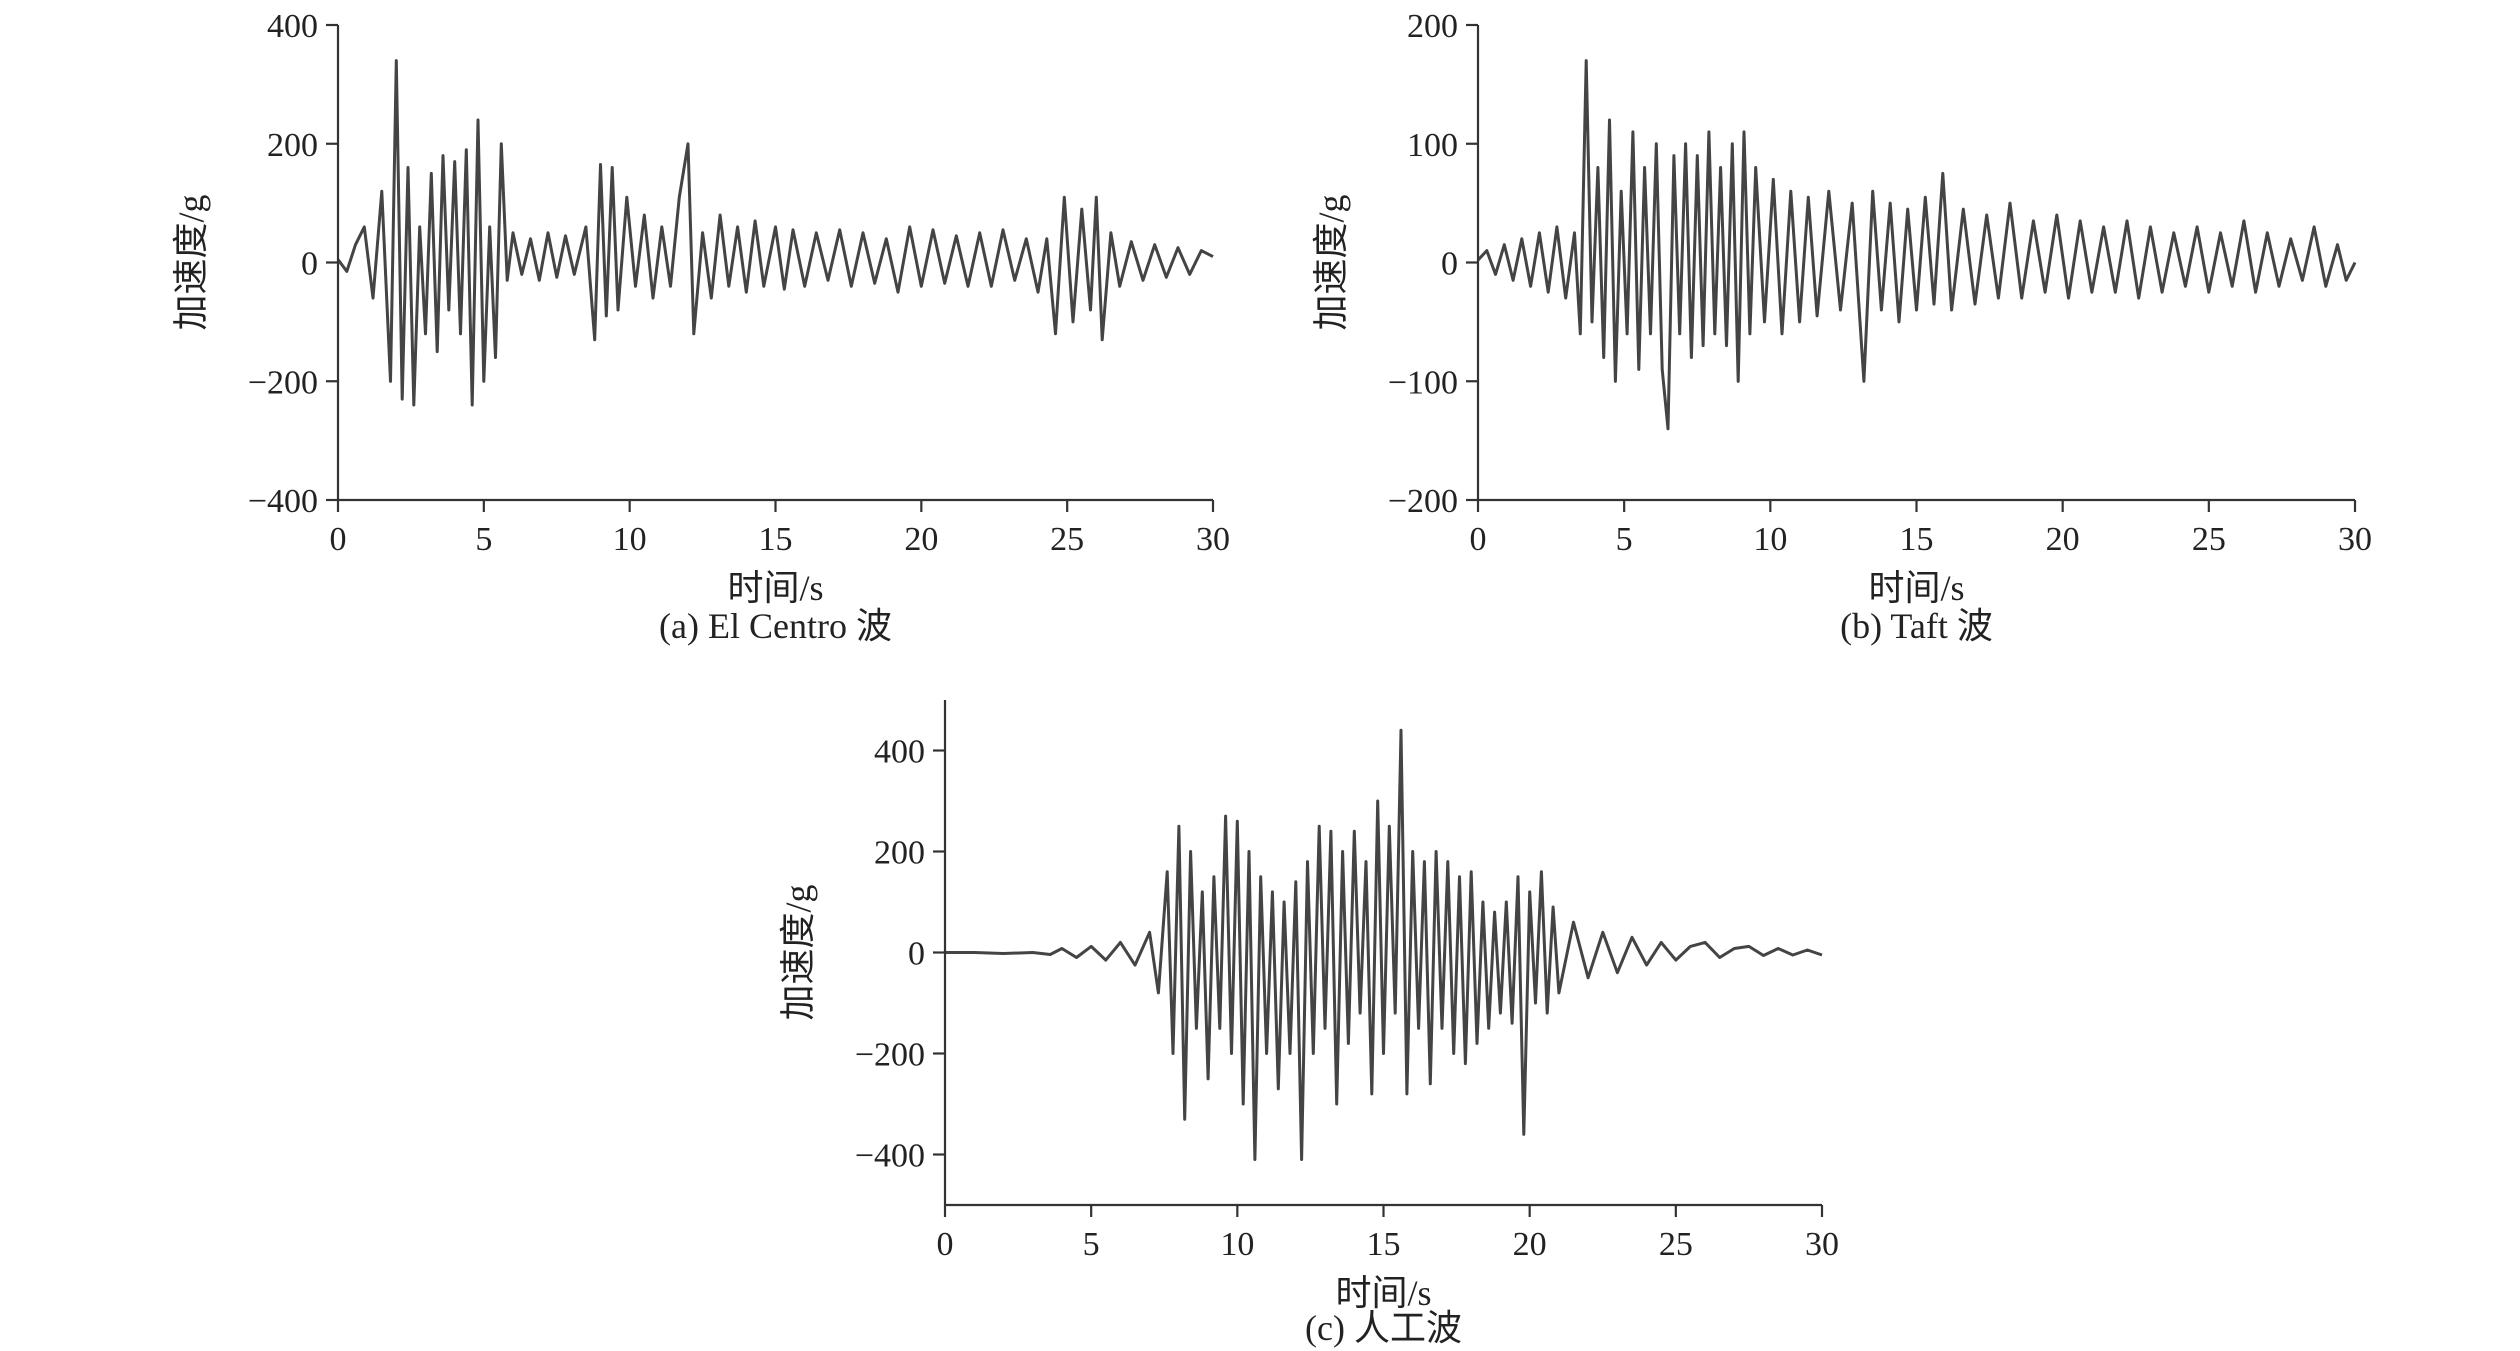 Image resolution: width=2520 pixels, height=1351 pixels. Describe the element at coordinates (775, 626) in the screenshot. I see `panel-caption: (a) El Centro 波` at that location.